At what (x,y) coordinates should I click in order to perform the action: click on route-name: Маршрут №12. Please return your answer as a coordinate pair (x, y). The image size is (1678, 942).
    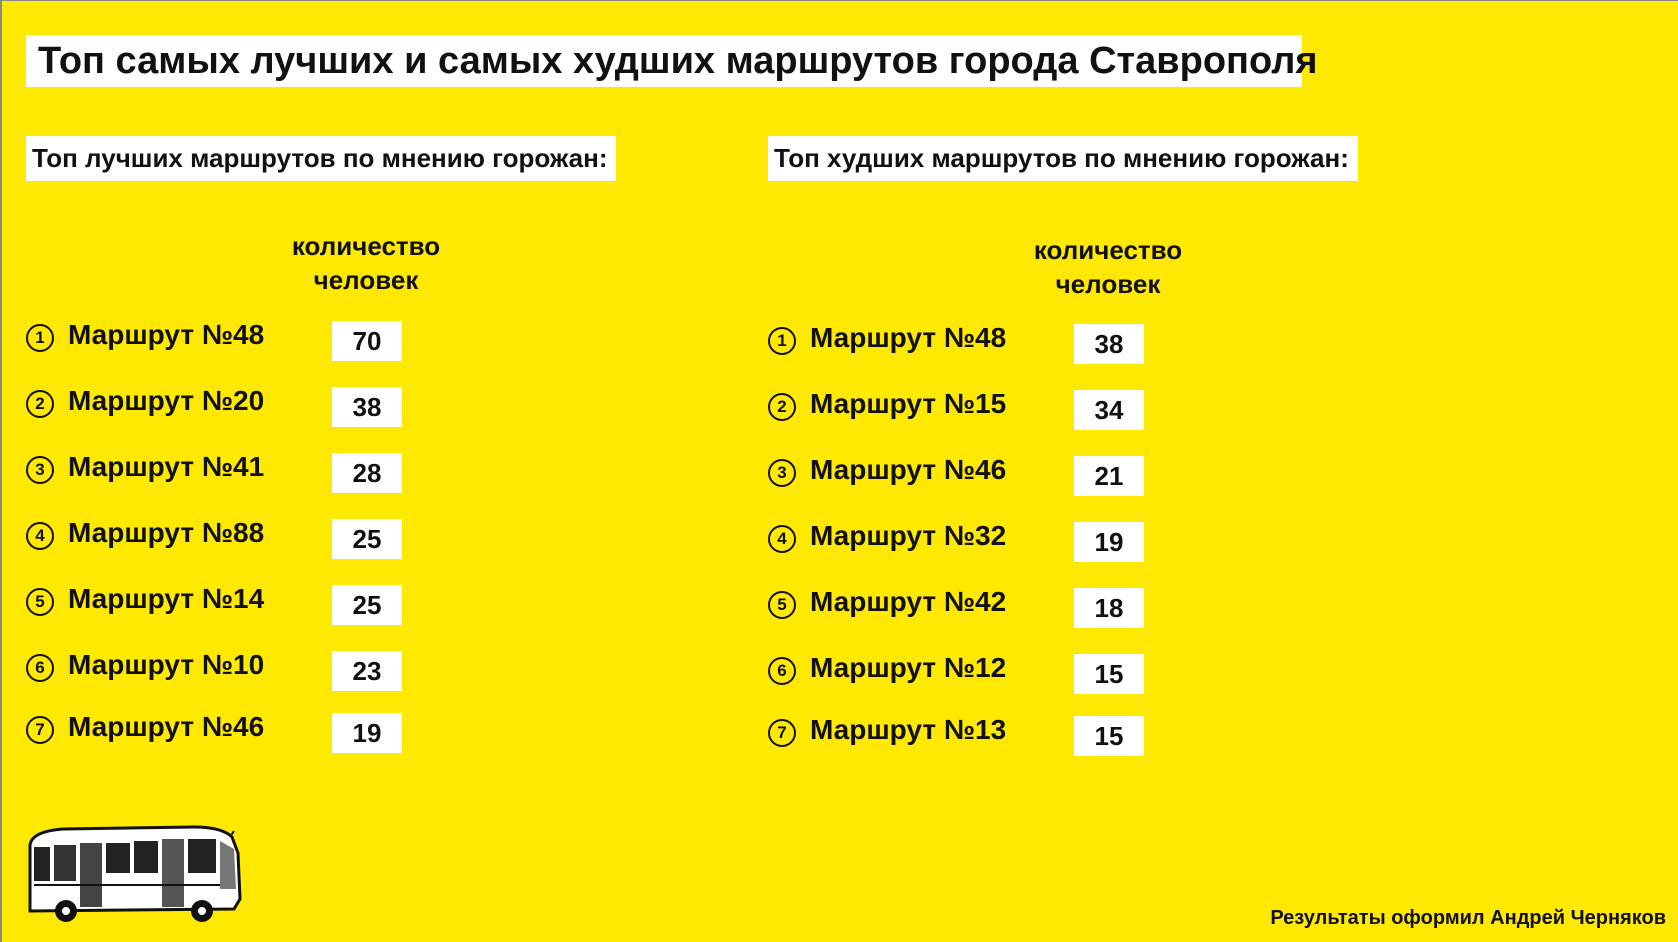
    Looking at the image, I should click on (908, 667).